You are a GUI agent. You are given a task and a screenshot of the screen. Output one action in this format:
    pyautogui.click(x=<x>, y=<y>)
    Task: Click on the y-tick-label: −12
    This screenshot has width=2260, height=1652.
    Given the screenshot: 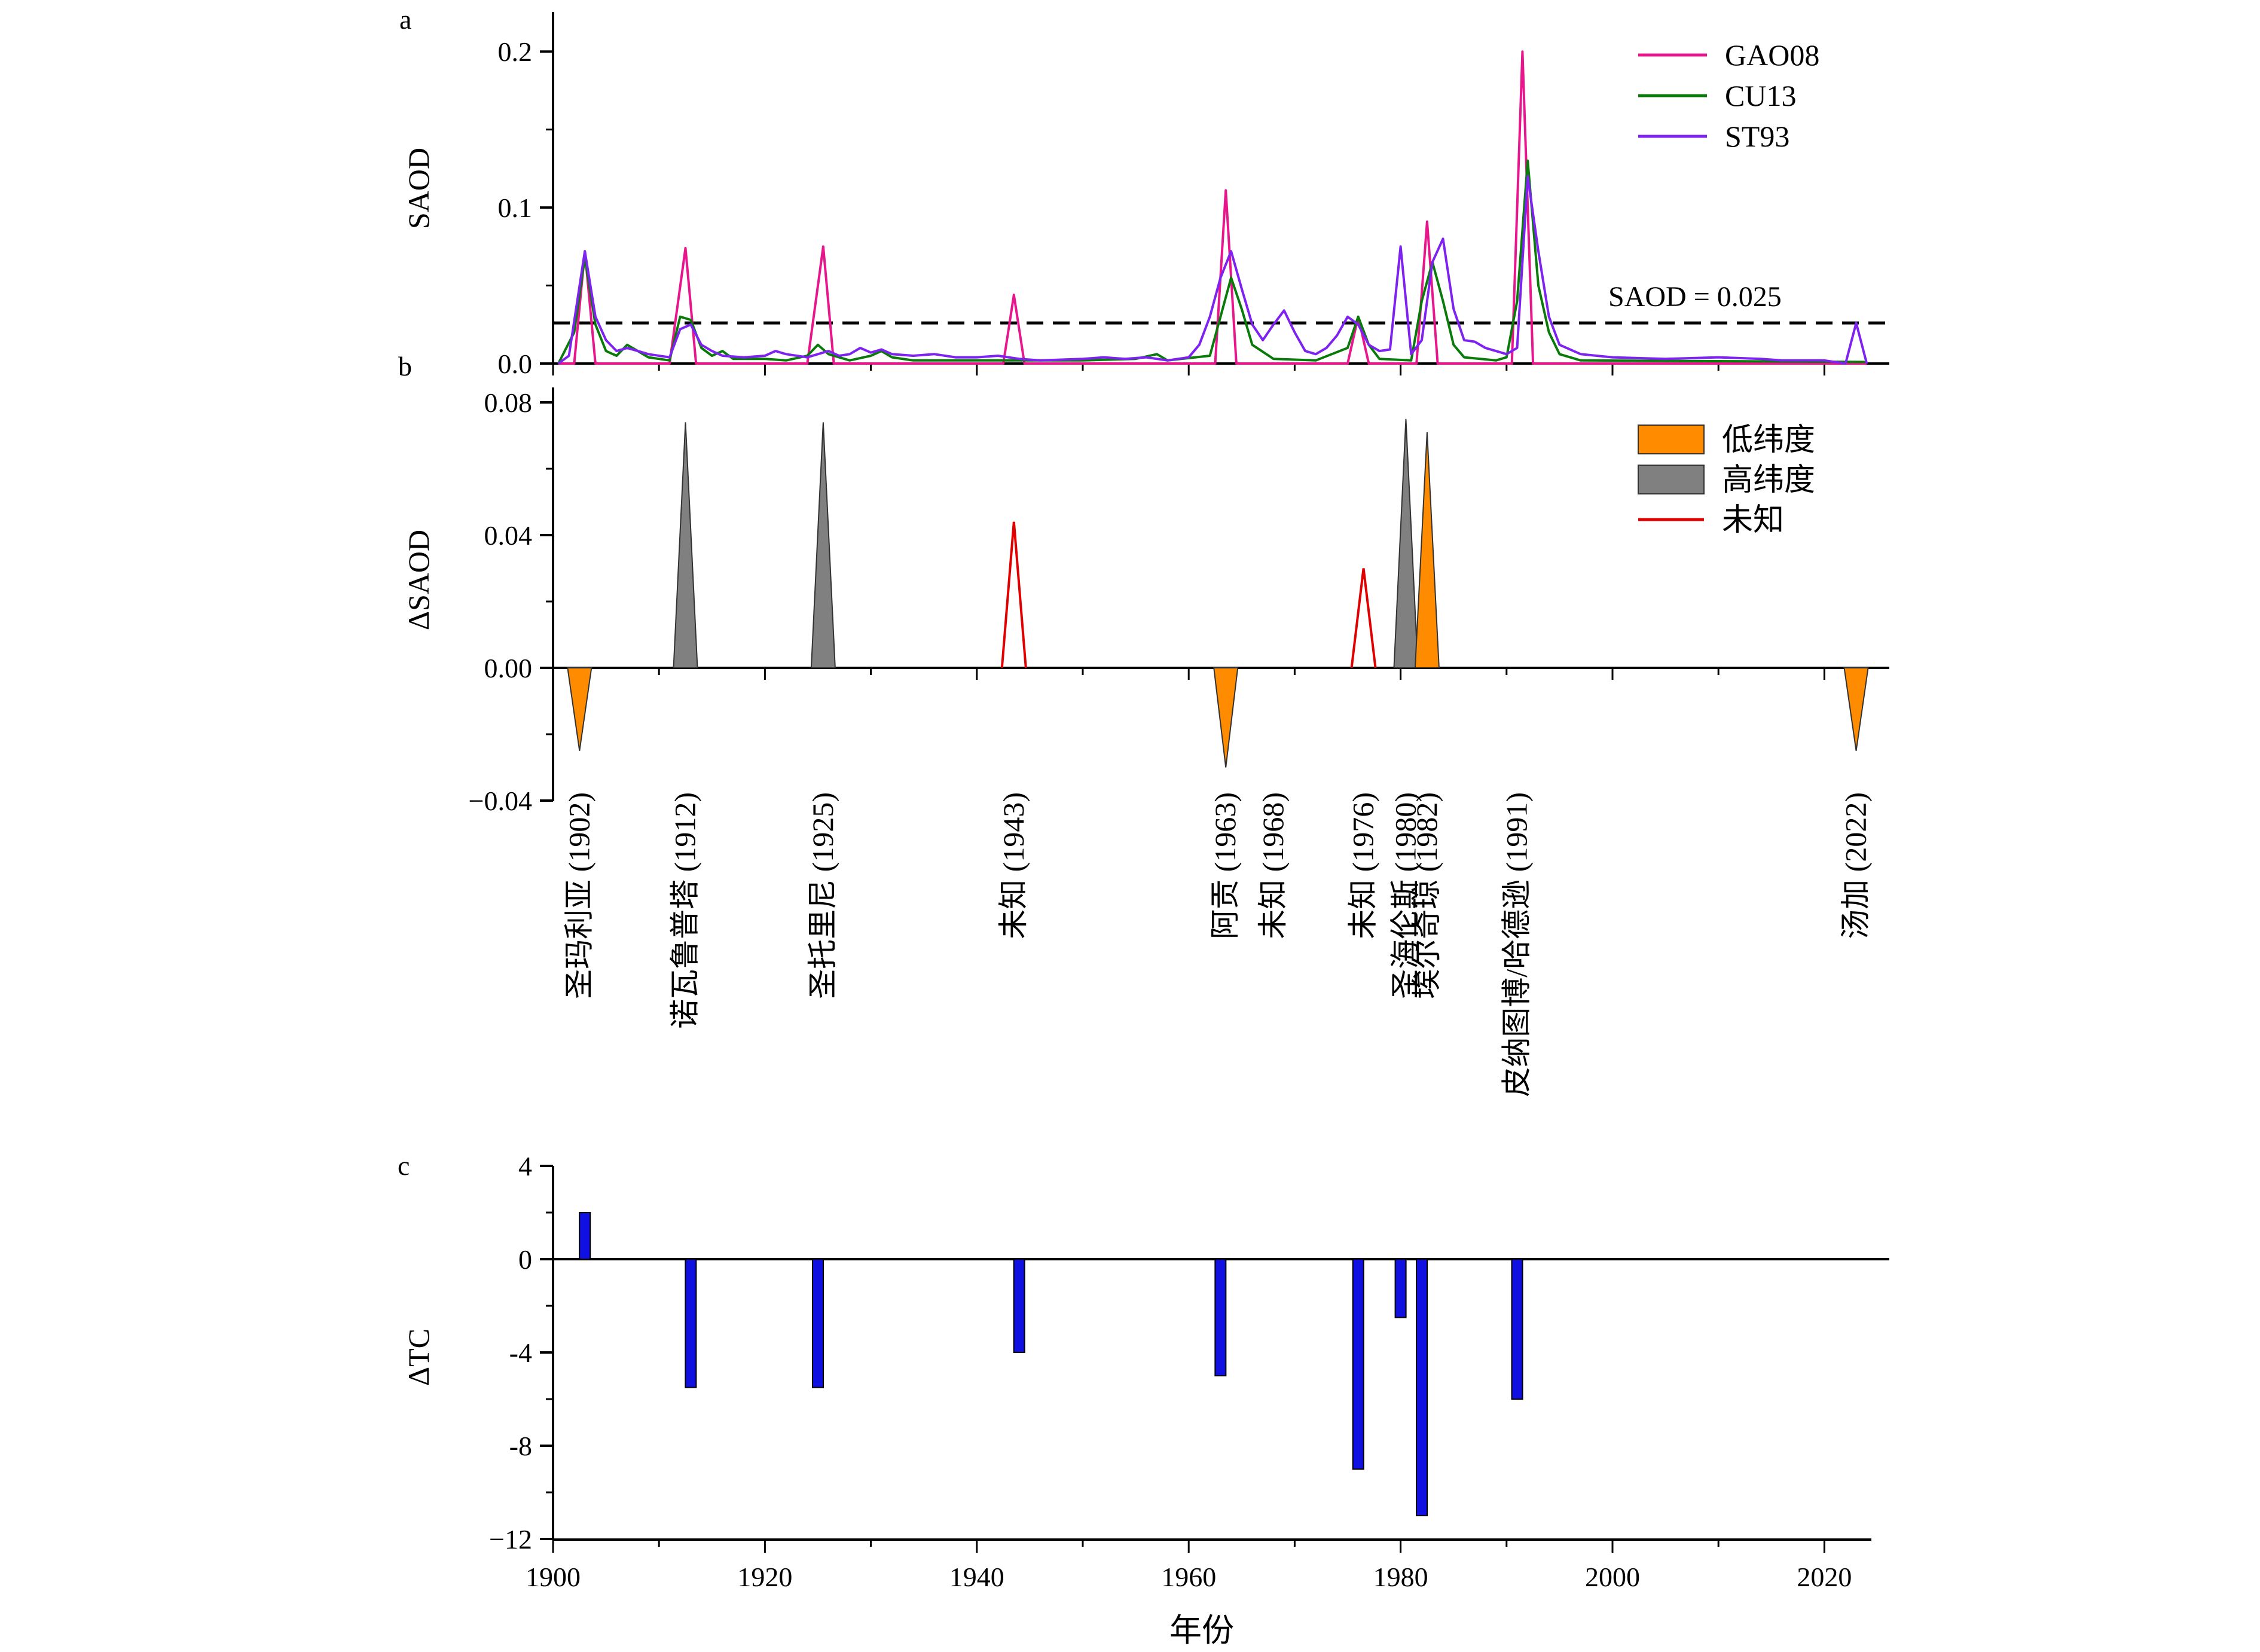 What is the action you would take?
    pyautogui.click(x=510, y=1540)
    